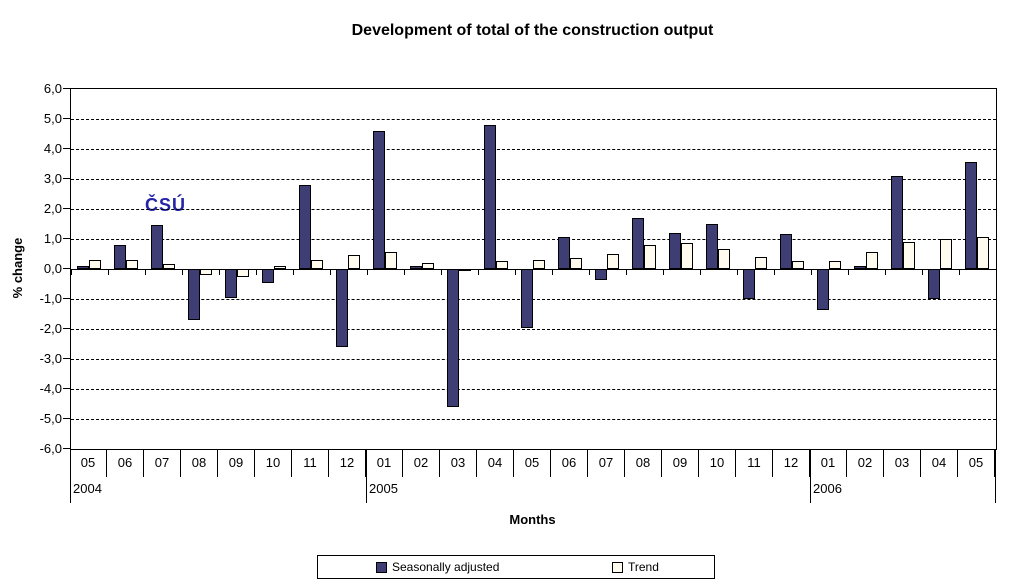 The image size is (1020, 588). I want to click on trend-swatch-icon, so click(617, 567).